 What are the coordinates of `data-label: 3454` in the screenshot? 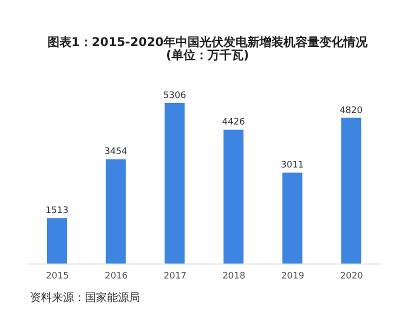 It's located at (116, 152).